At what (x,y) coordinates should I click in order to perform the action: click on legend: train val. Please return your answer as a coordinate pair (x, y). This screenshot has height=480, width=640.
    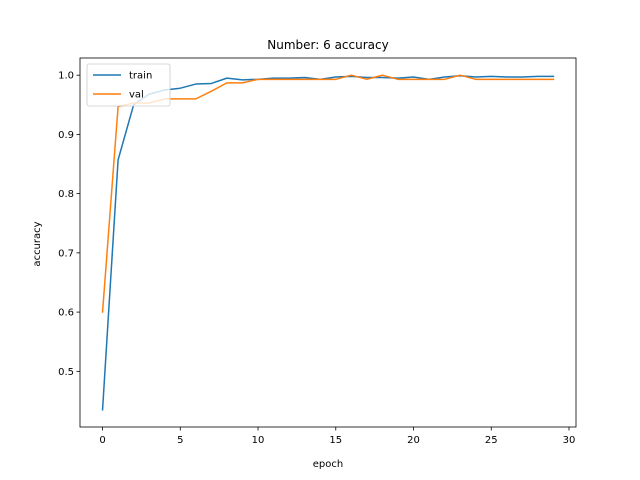
    Looking at the image, I should click on (128, 85).